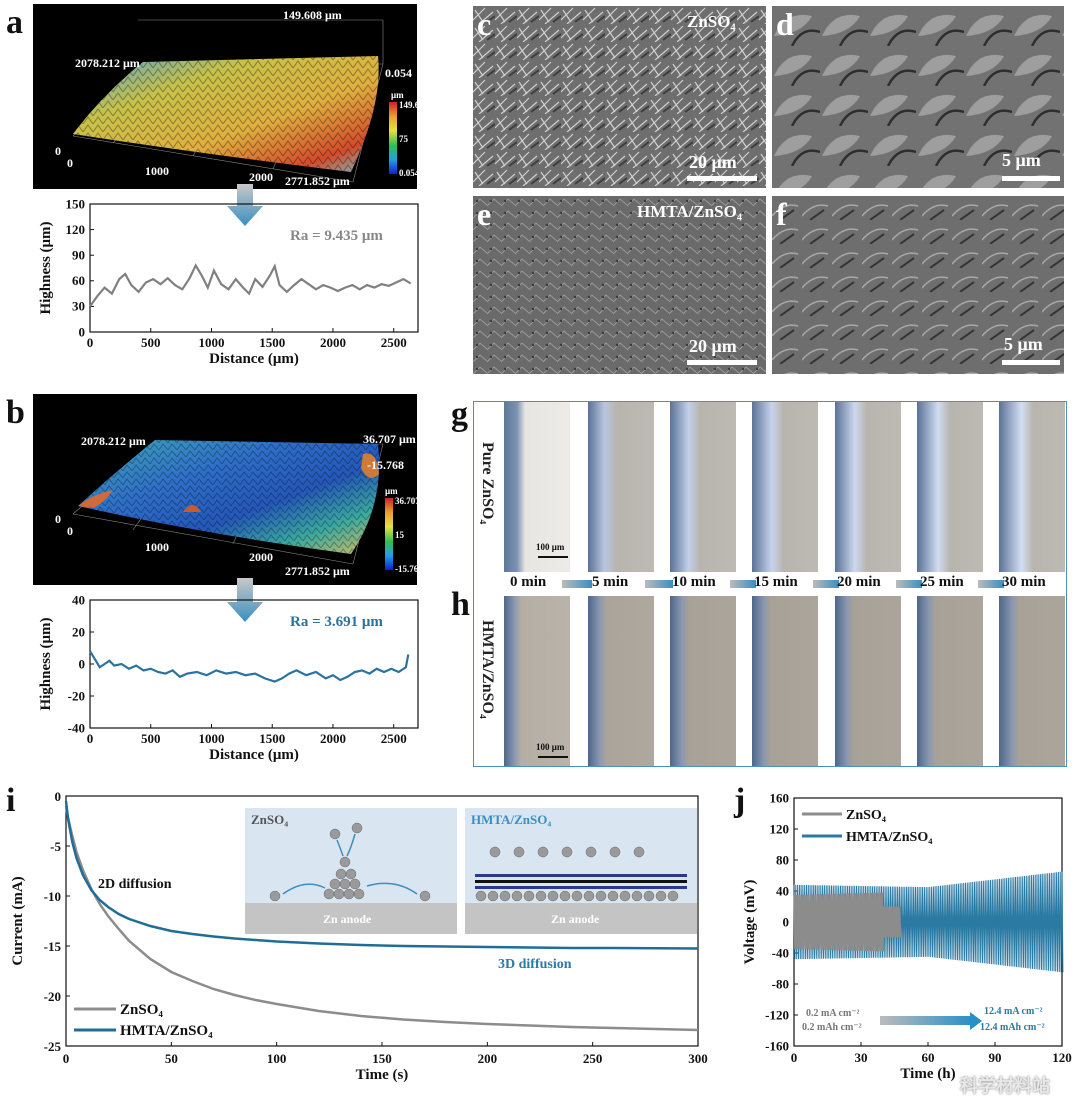 The image size is (1080, 1099). I want to click on x-tick-label: 100, so click(277, 1058).